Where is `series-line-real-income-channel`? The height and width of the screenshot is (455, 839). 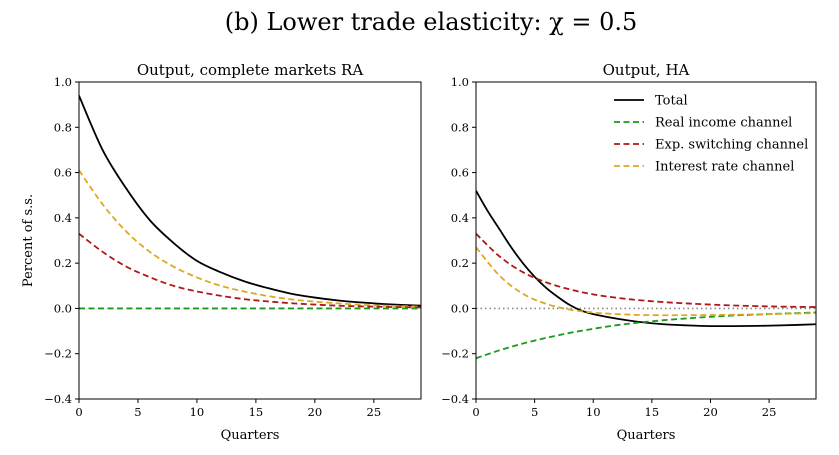 series-line-real-income-channel is located at coordinates (646, 335).